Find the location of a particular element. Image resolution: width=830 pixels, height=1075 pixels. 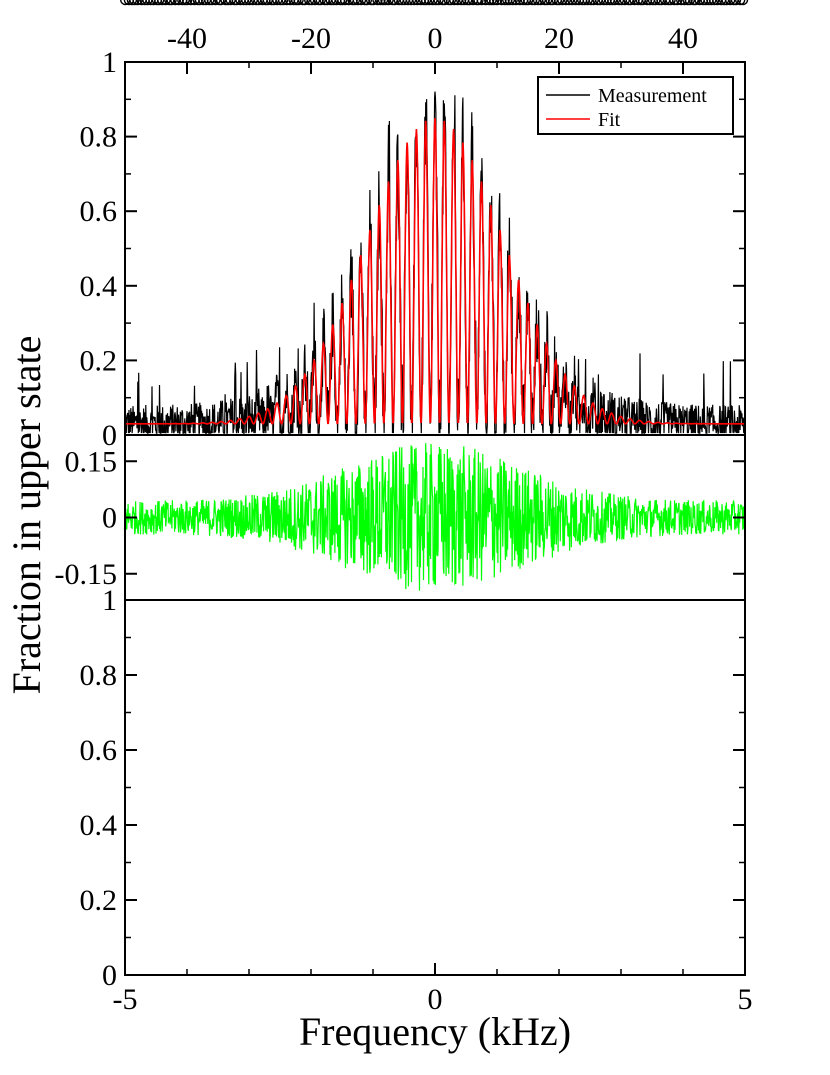

top-xtick-label: -40 is located at coordinates (187, 38).